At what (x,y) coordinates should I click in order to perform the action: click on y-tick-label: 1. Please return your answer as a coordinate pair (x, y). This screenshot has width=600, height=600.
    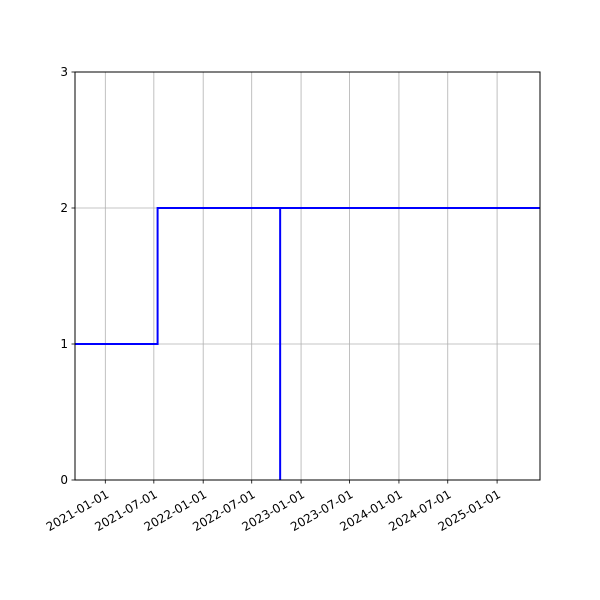
    Looking at the image, I should click on (64, 344).